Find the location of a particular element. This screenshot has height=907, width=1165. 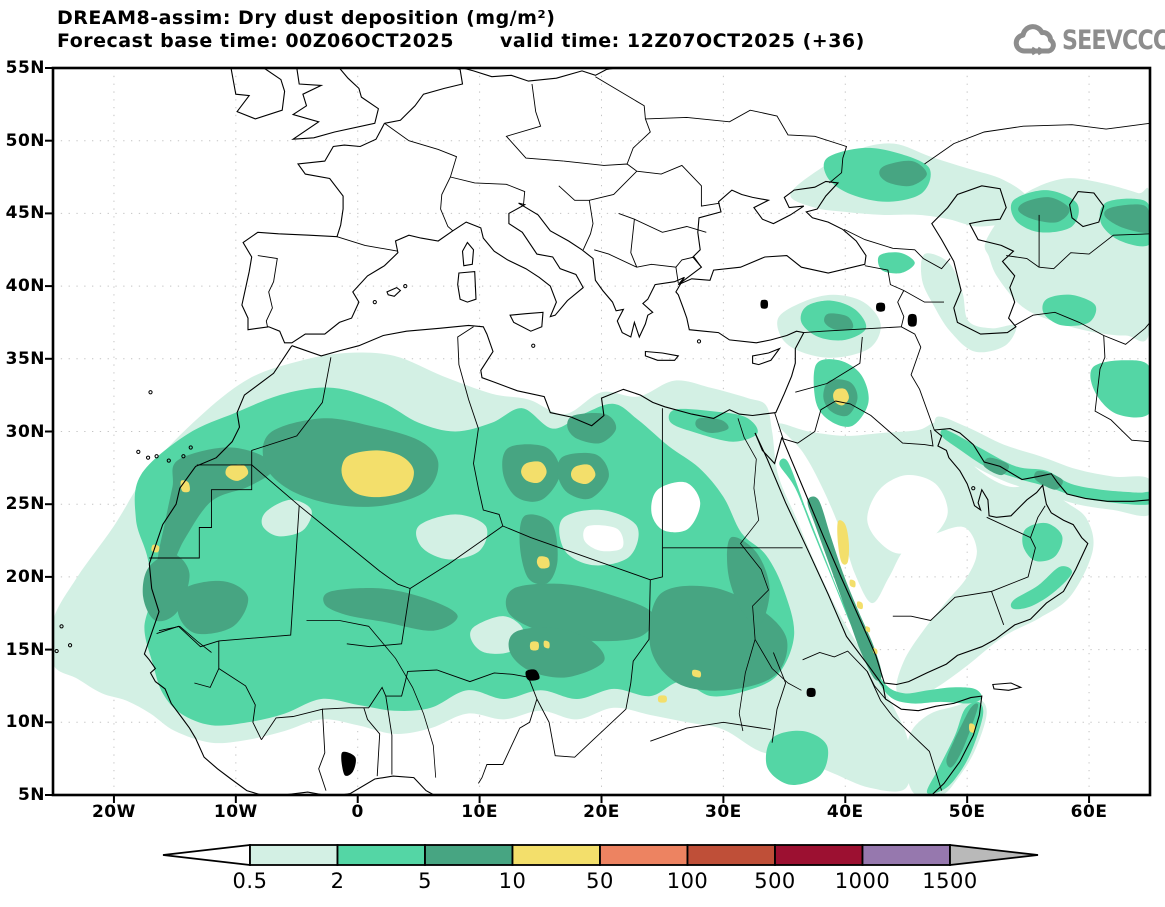

colorbar-tick-label: 50 is located at coordinates (600, 881).